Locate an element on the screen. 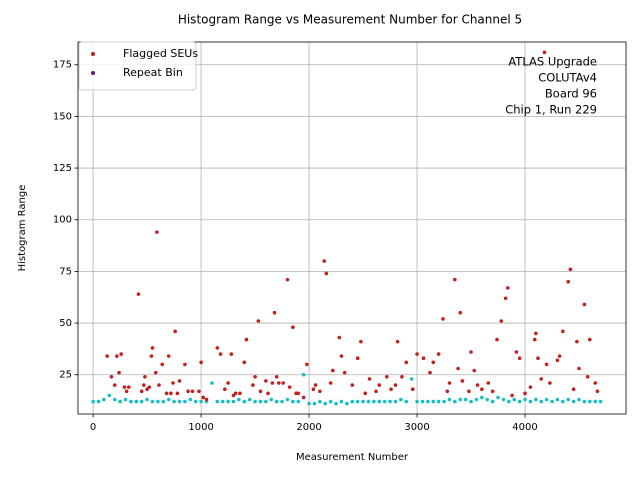 This screenshot has height=480, width=640. annotation-line: COLUTAv4 is located at coordinates (567, 78).